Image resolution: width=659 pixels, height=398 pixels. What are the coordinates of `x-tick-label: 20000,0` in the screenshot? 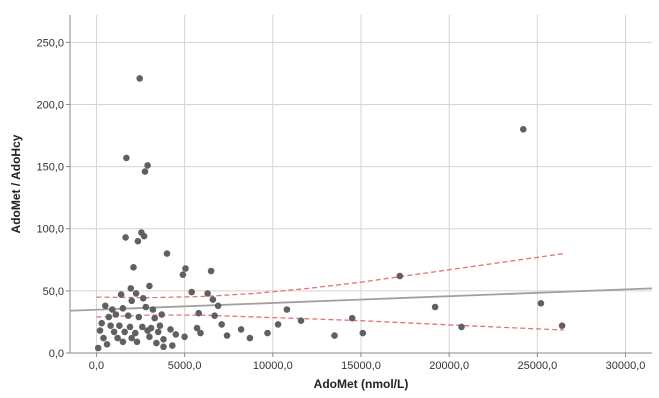 It's located at (449, 366).